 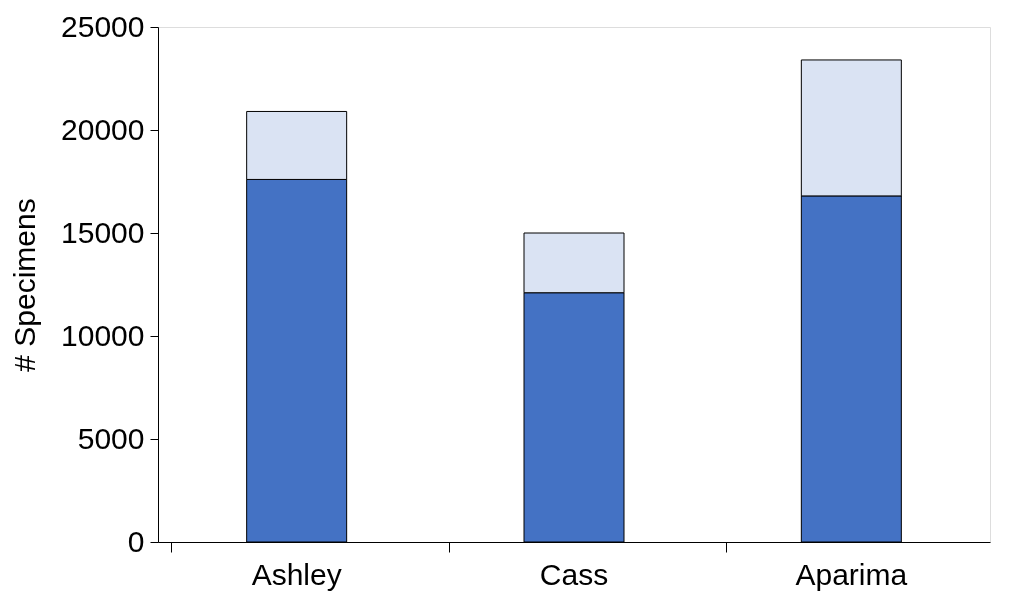 What do you see at coordinates (103, 26) in the screenshot?
I see `y-tick-label: 25000` at bounding box center [103, 26].